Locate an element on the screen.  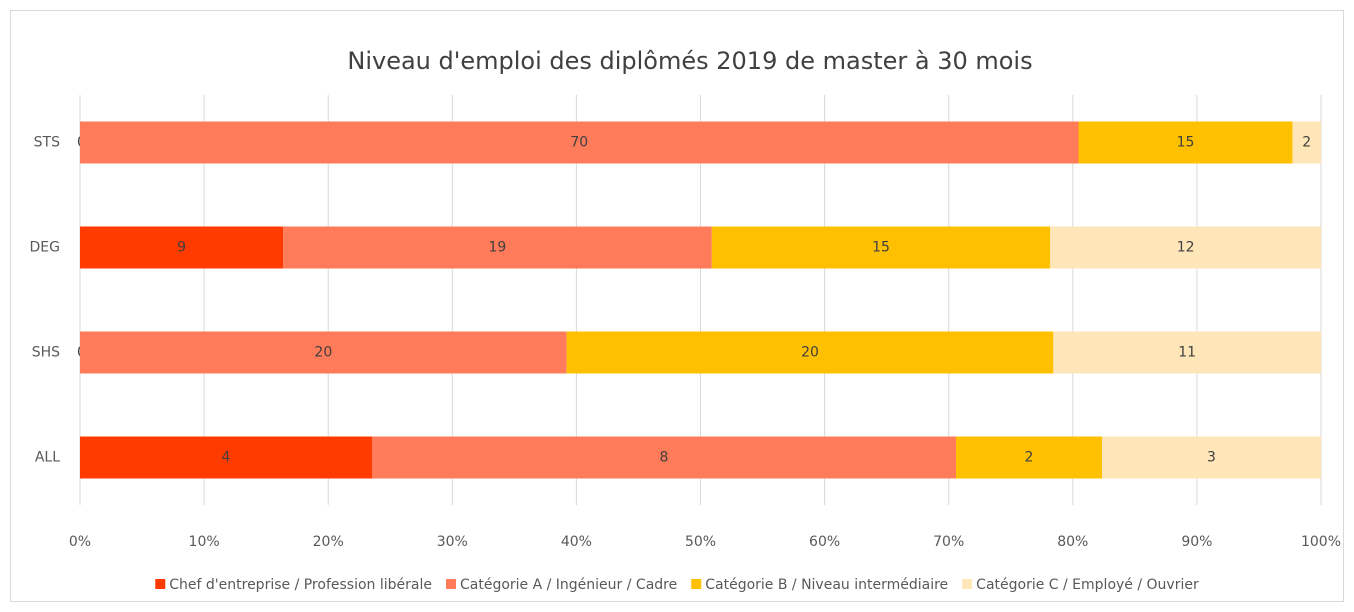
legend-label: Catégorie A / Ingénieur / Cadre is located at coordinates (568, 585).